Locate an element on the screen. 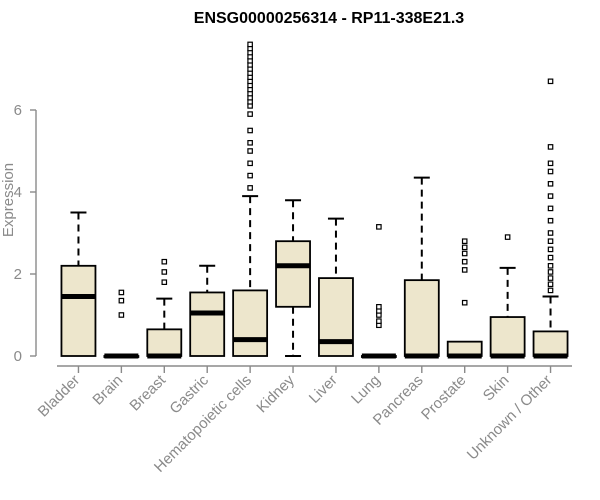 This screenshot has height=500, width=600. category-label: Prostate is located at coordinates (444, 398).